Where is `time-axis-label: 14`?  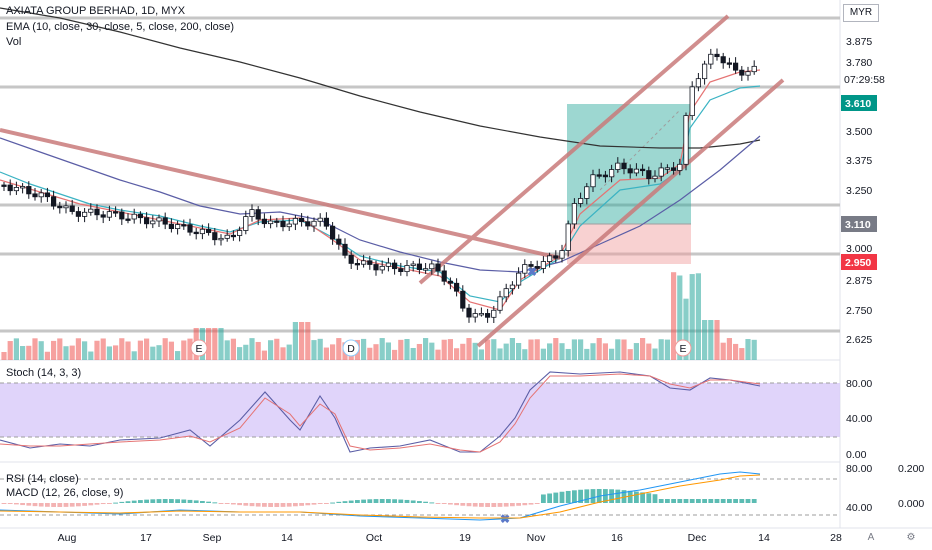
time-axis-label: 14 is located at coordinates (764, 538).